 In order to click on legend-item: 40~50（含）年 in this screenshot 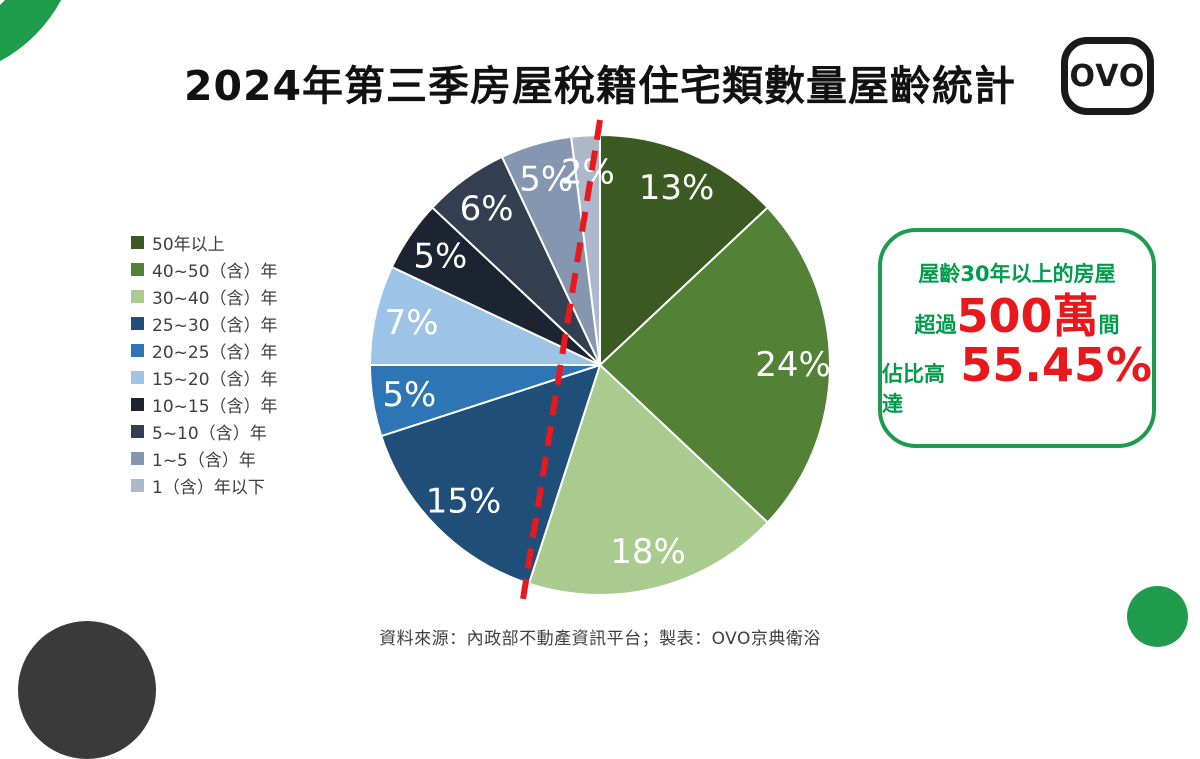, I will do `click(204, 269)`.